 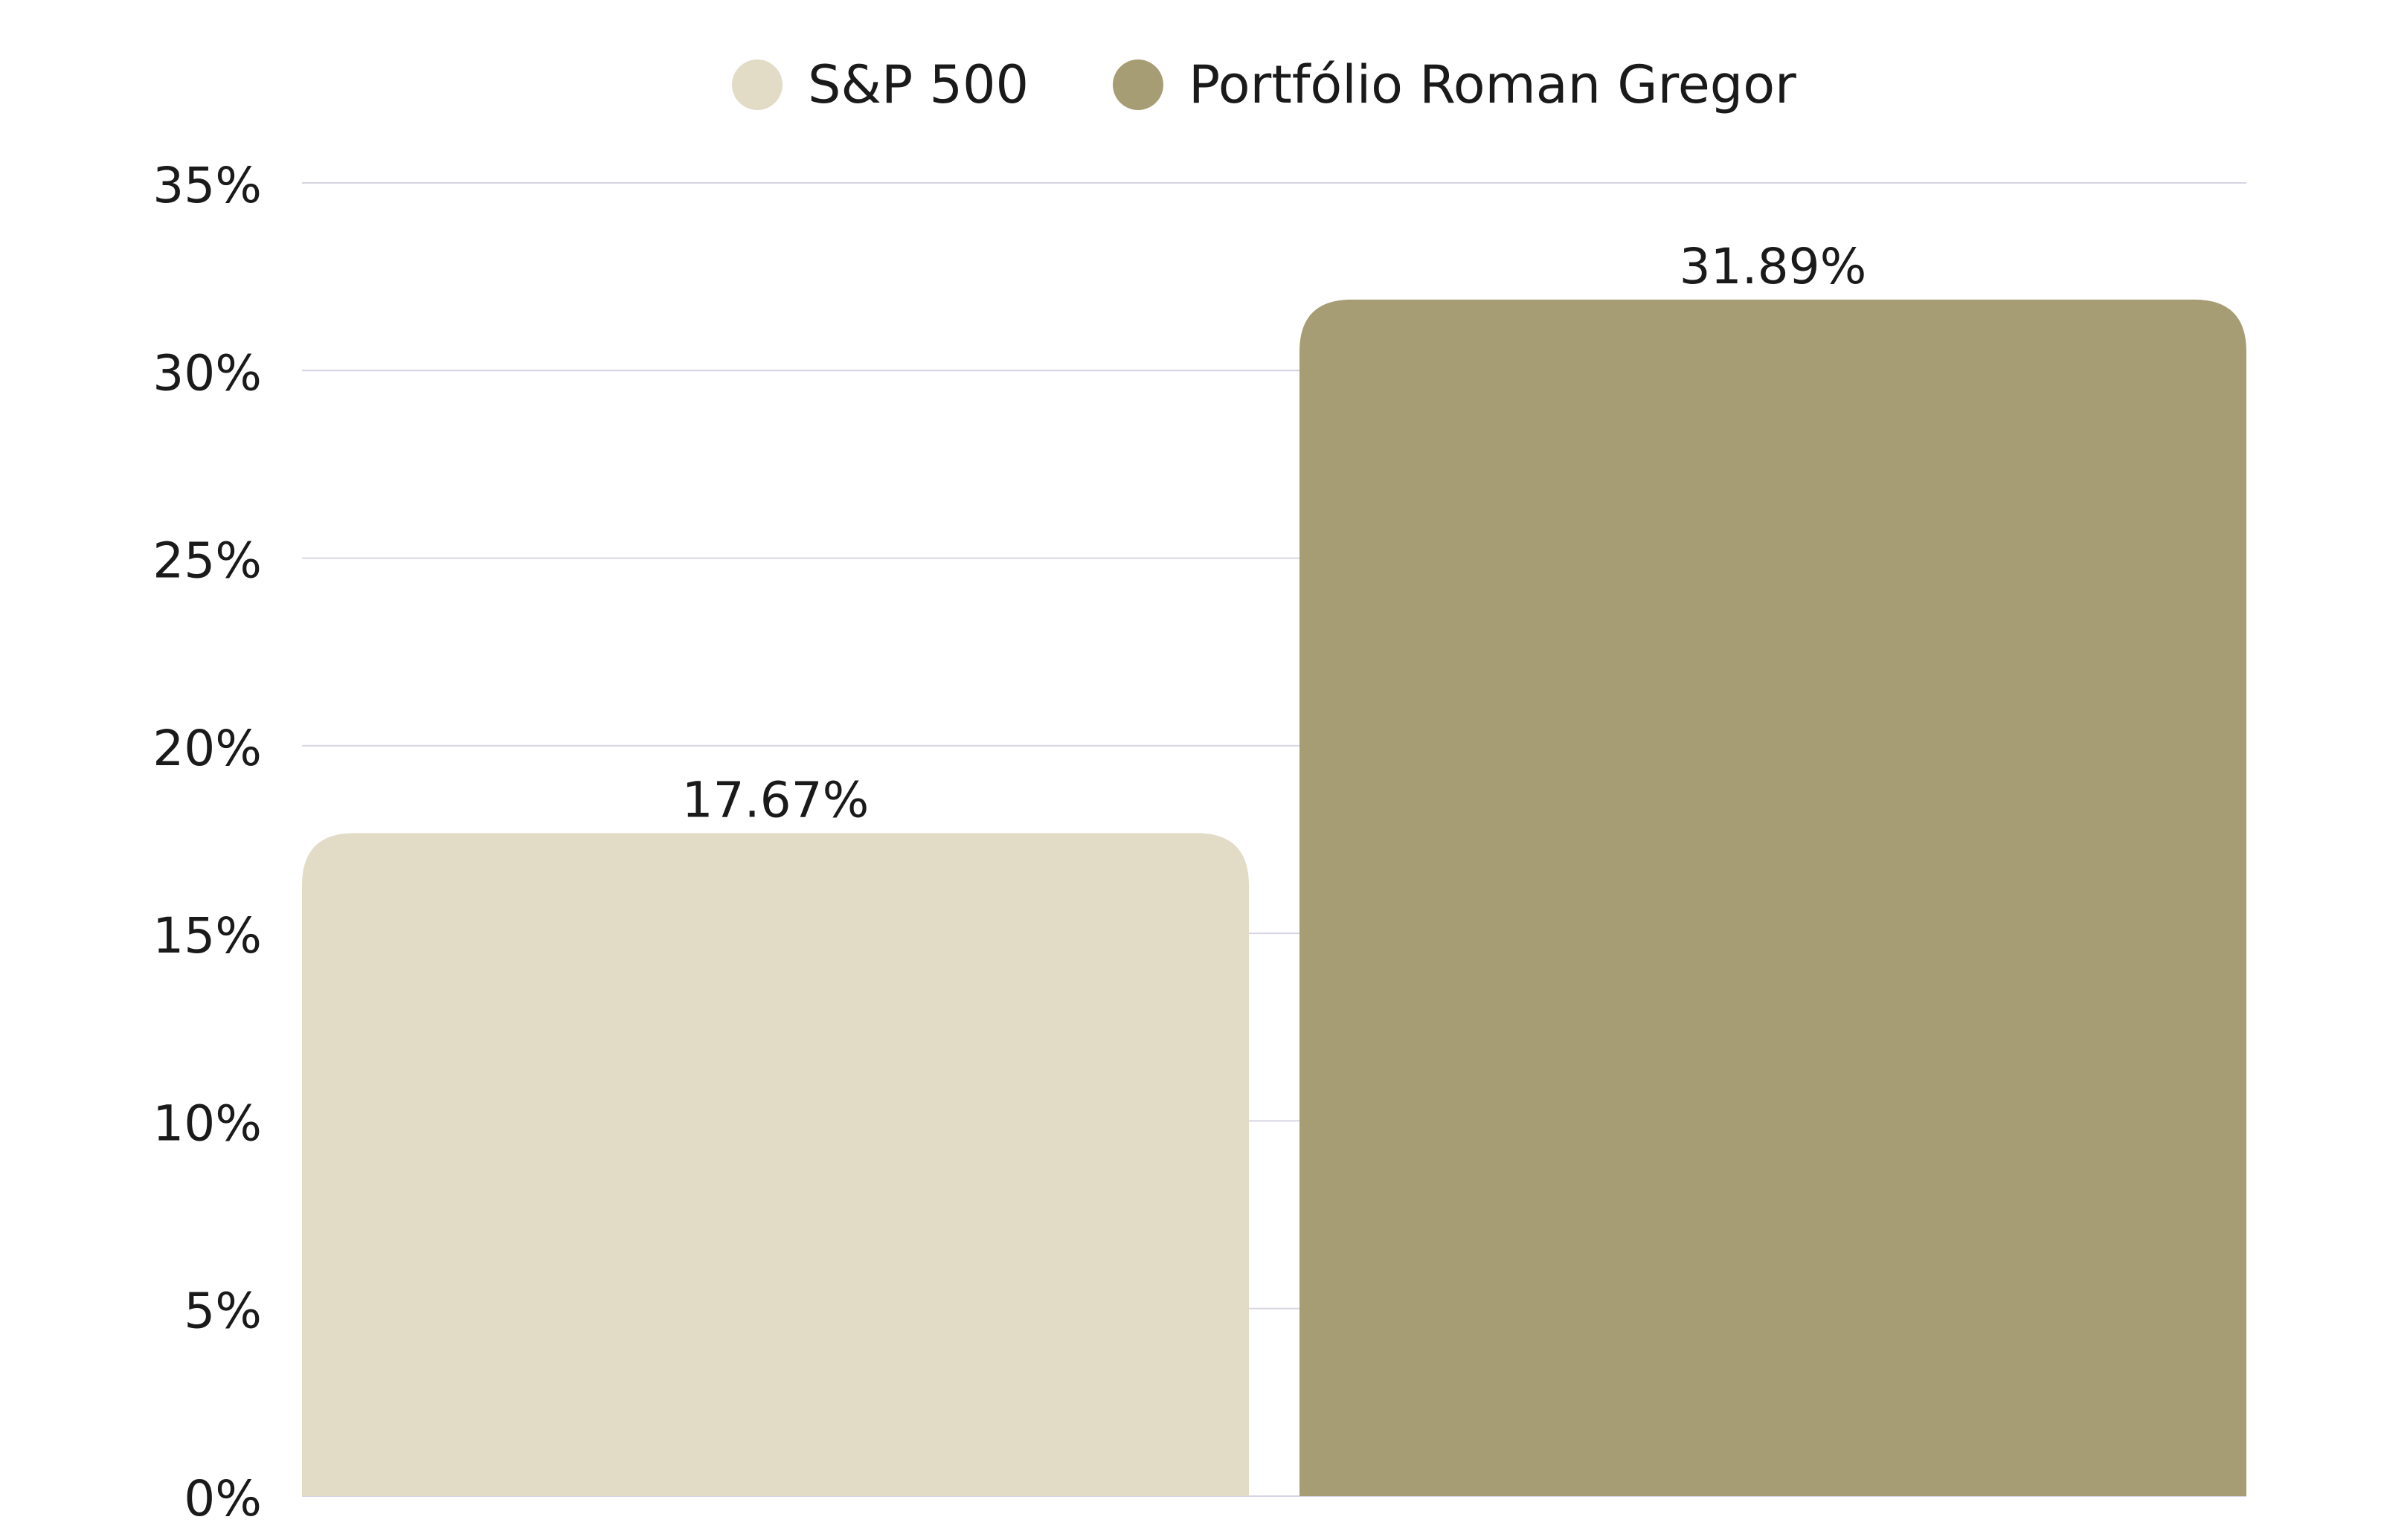 I want to click on y-tick-label: 30%, so click(x=207, y=373).